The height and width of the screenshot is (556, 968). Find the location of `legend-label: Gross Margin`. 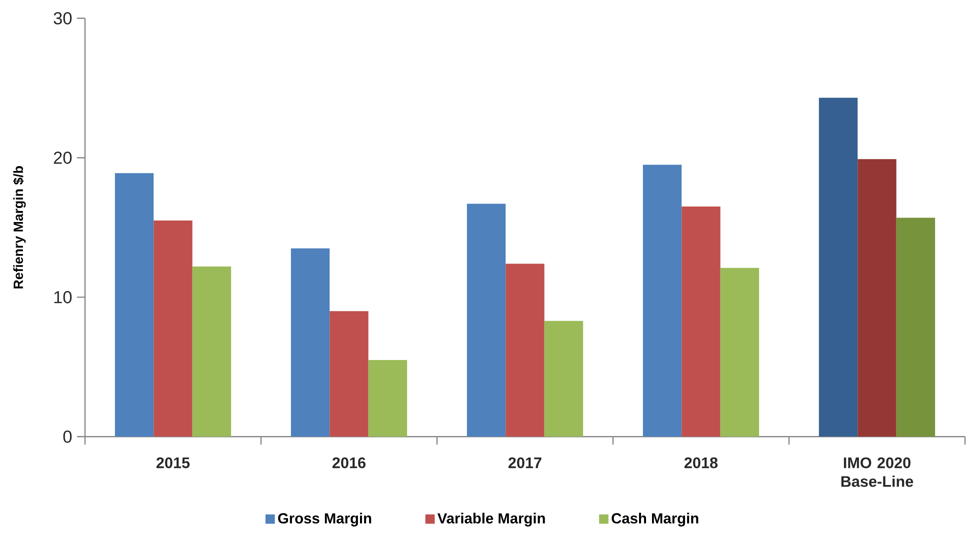

legend-label: Gross Margin is located at coordinates (325, 519).